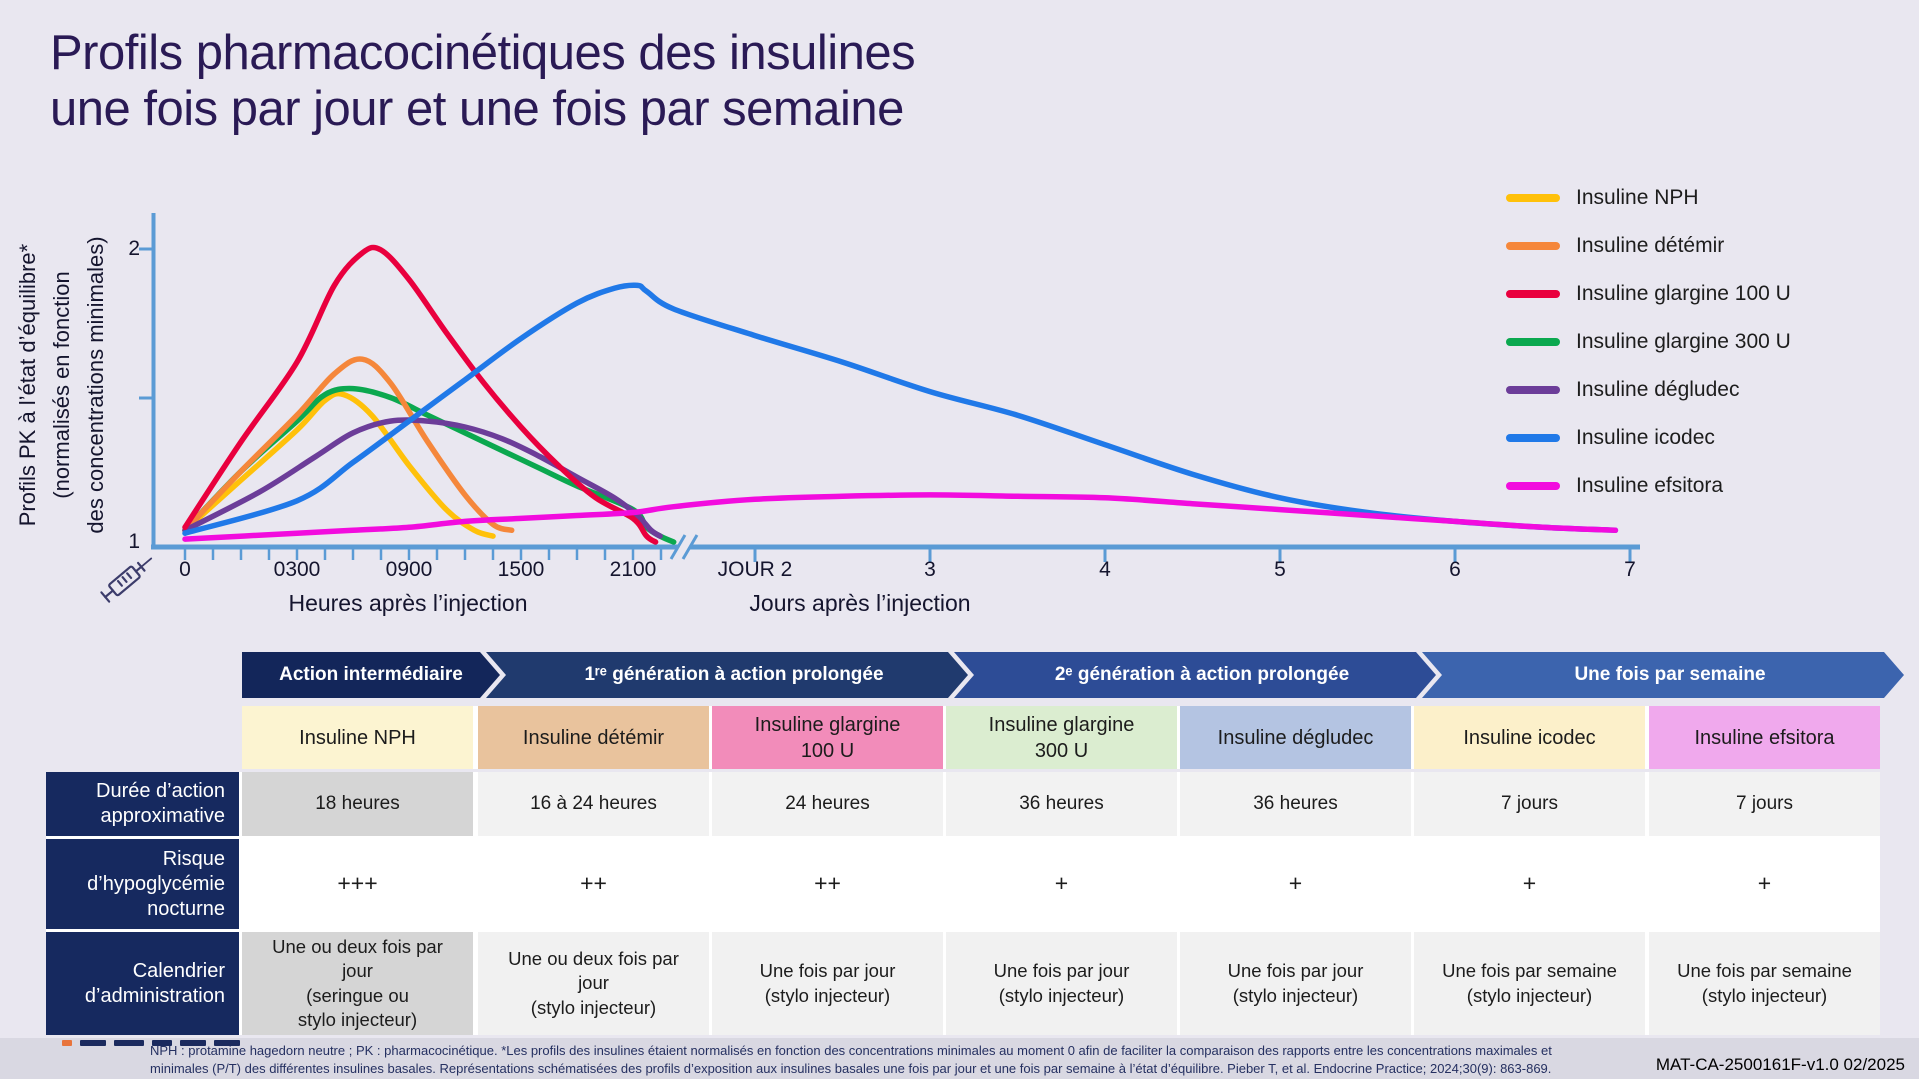 Image resolution: width=1919 pixels, height=1079 pixels. What do you see at coordinates (1529, 804) in the screenshot?
I see `duration-icodec: 7 jours` at bounding box center [1529, 804].